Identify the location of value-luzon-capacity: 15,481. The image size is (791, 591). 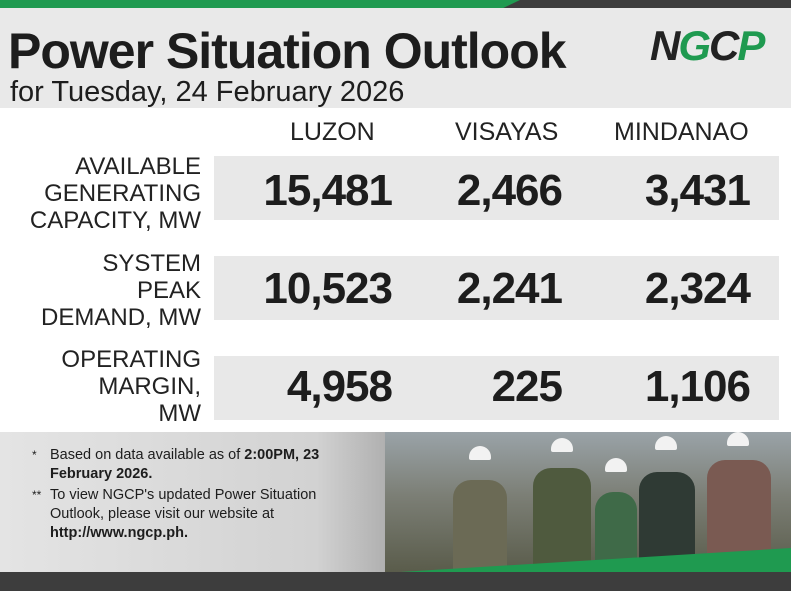
(328, 190).